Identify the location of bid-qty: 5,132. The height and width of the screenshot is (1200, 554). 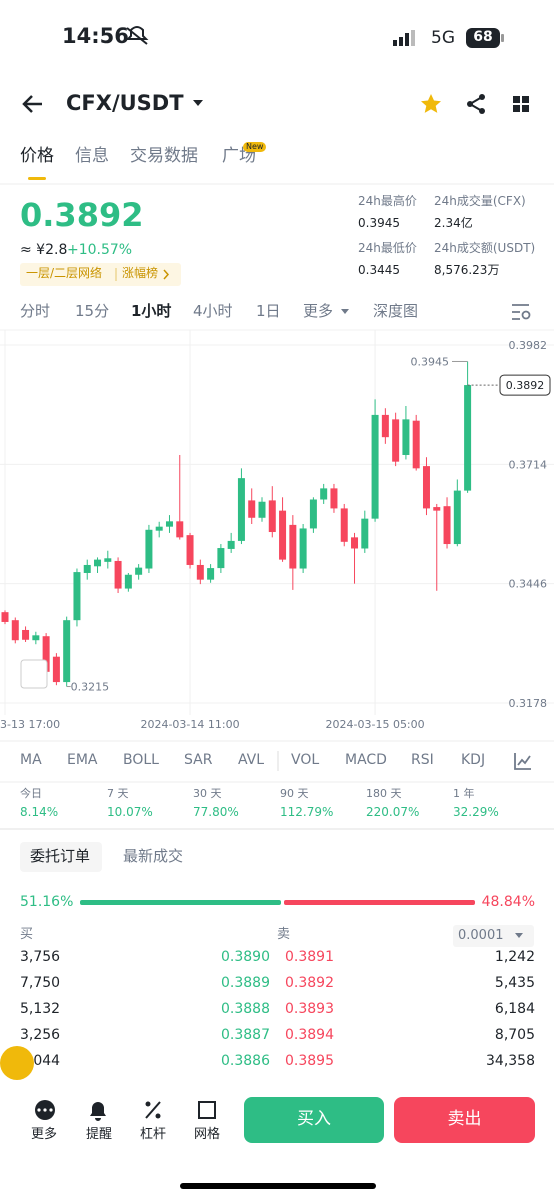
(40, 1009).